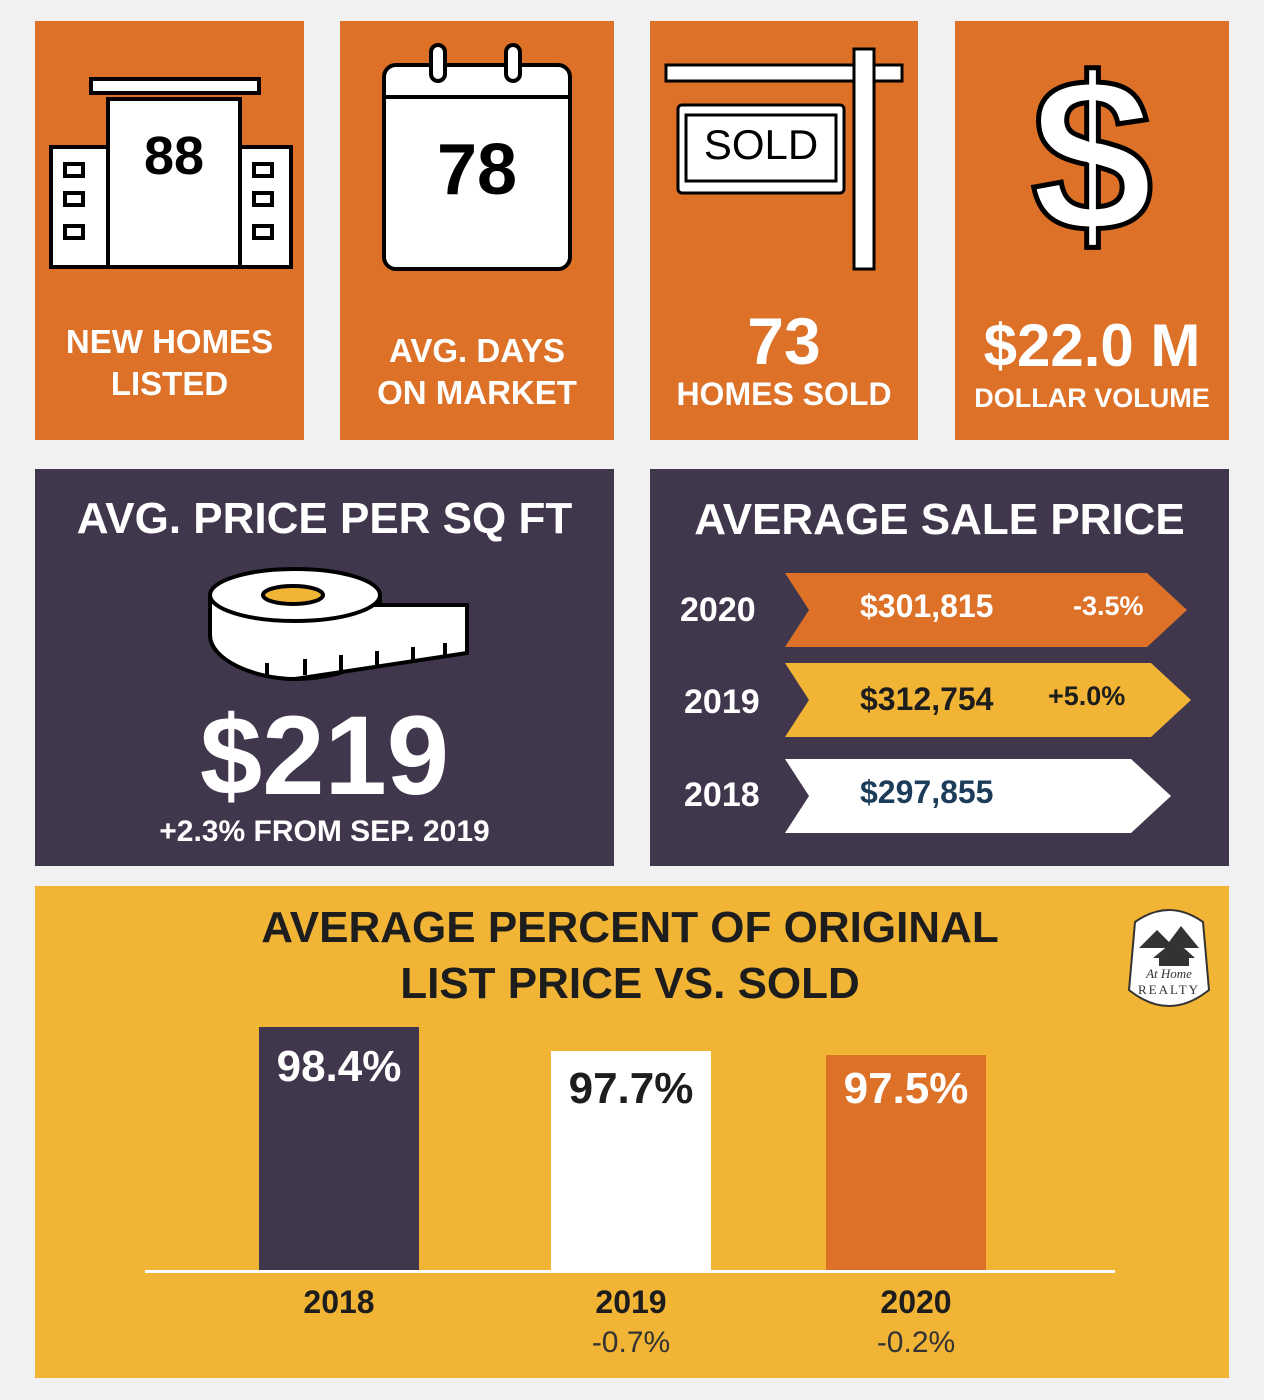 This screenshot has height=1400, width=1264. I want to click on year-label-2020: 2020, so click(718, 610).